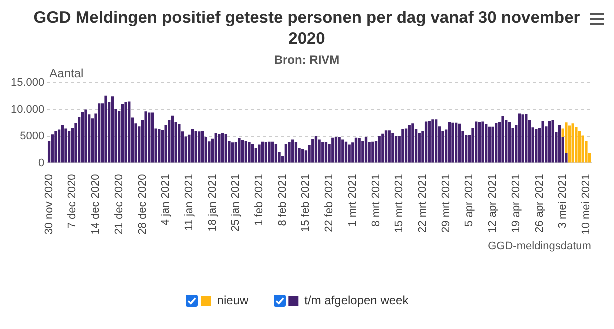 The height and width of the screenshot is (329, 614). Describe the element at coordinates (236, 203) in the screenshot. I see `x-tick-label: 25 jan 2021` at that location.